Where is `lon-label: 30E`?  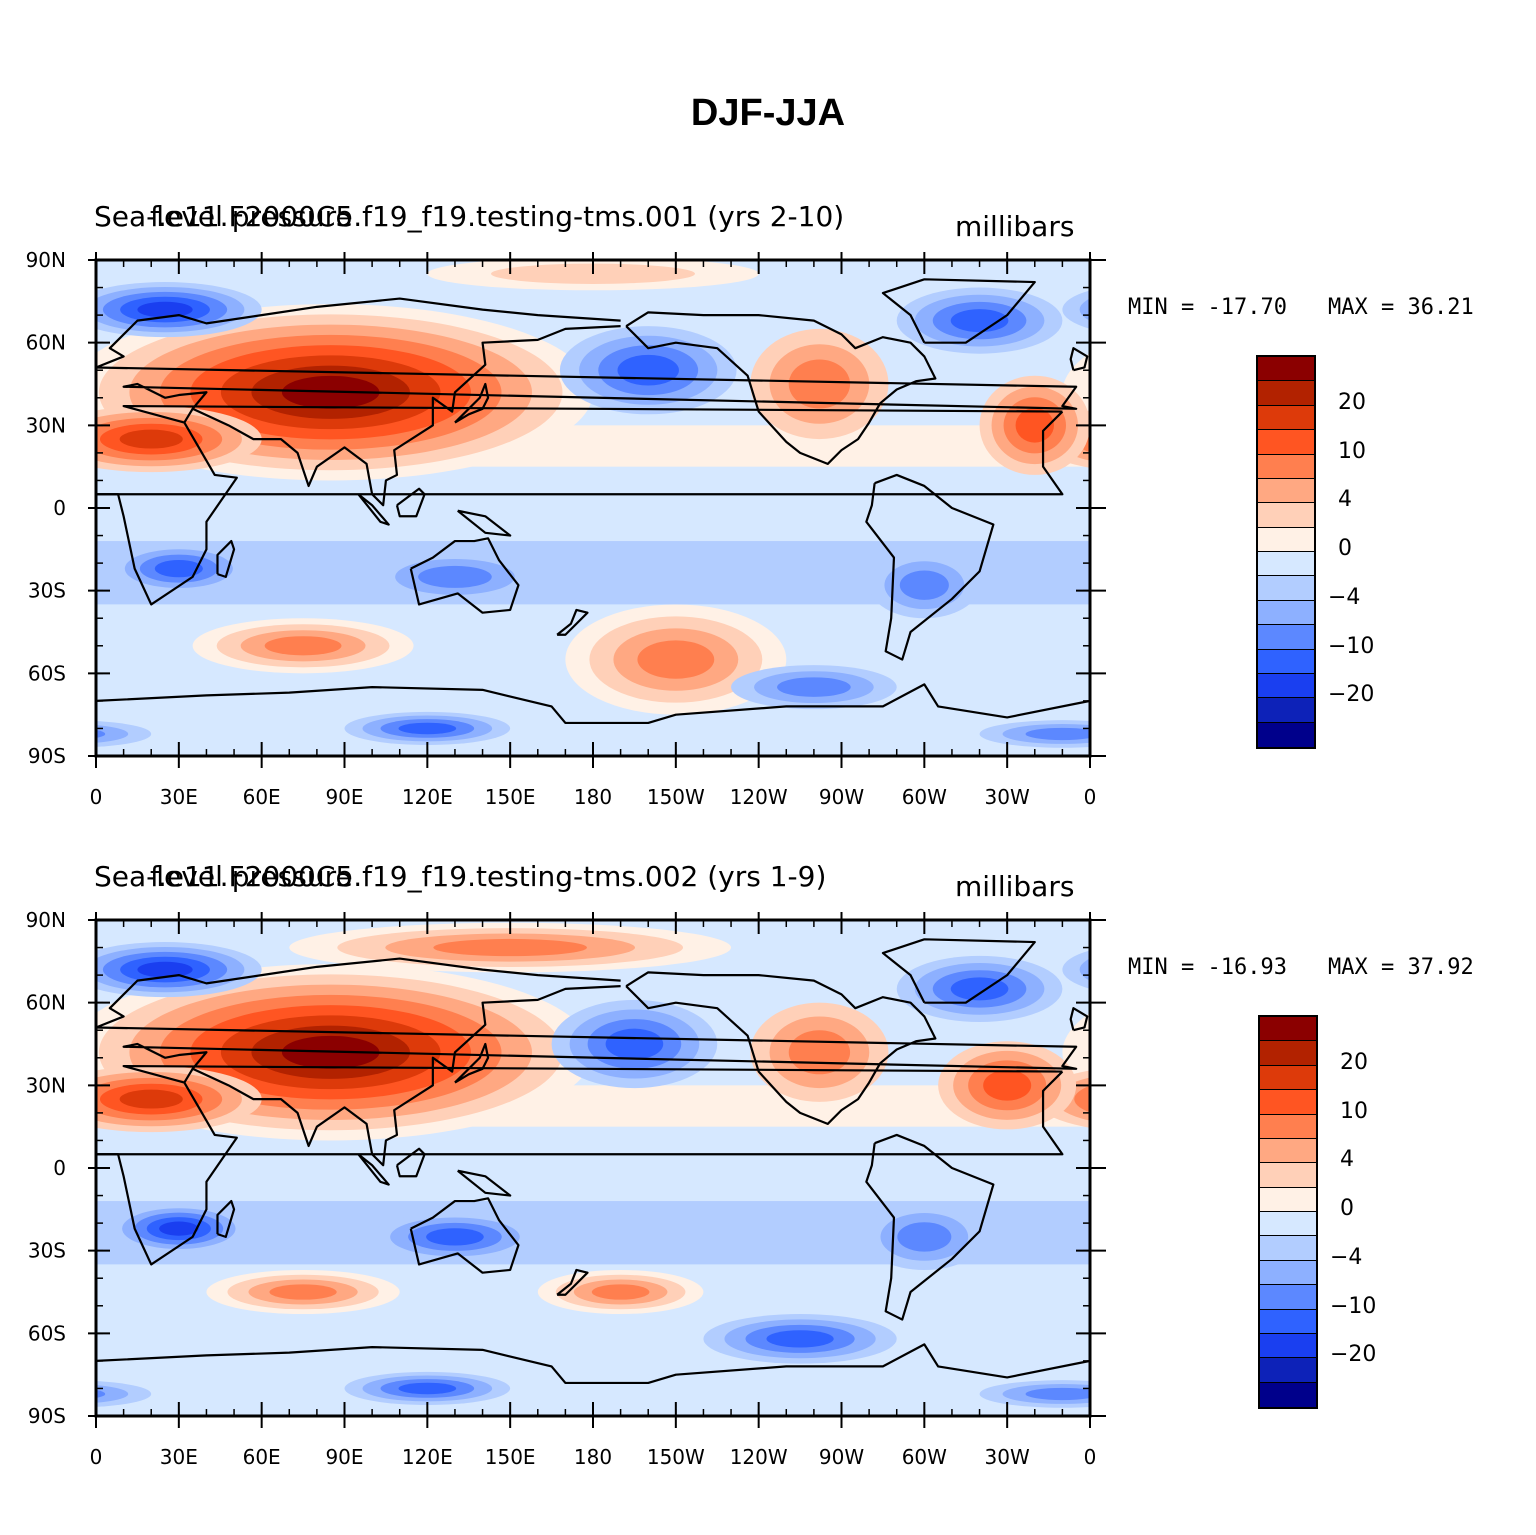
lon-label: 30E is located at coordinates (179, 797).